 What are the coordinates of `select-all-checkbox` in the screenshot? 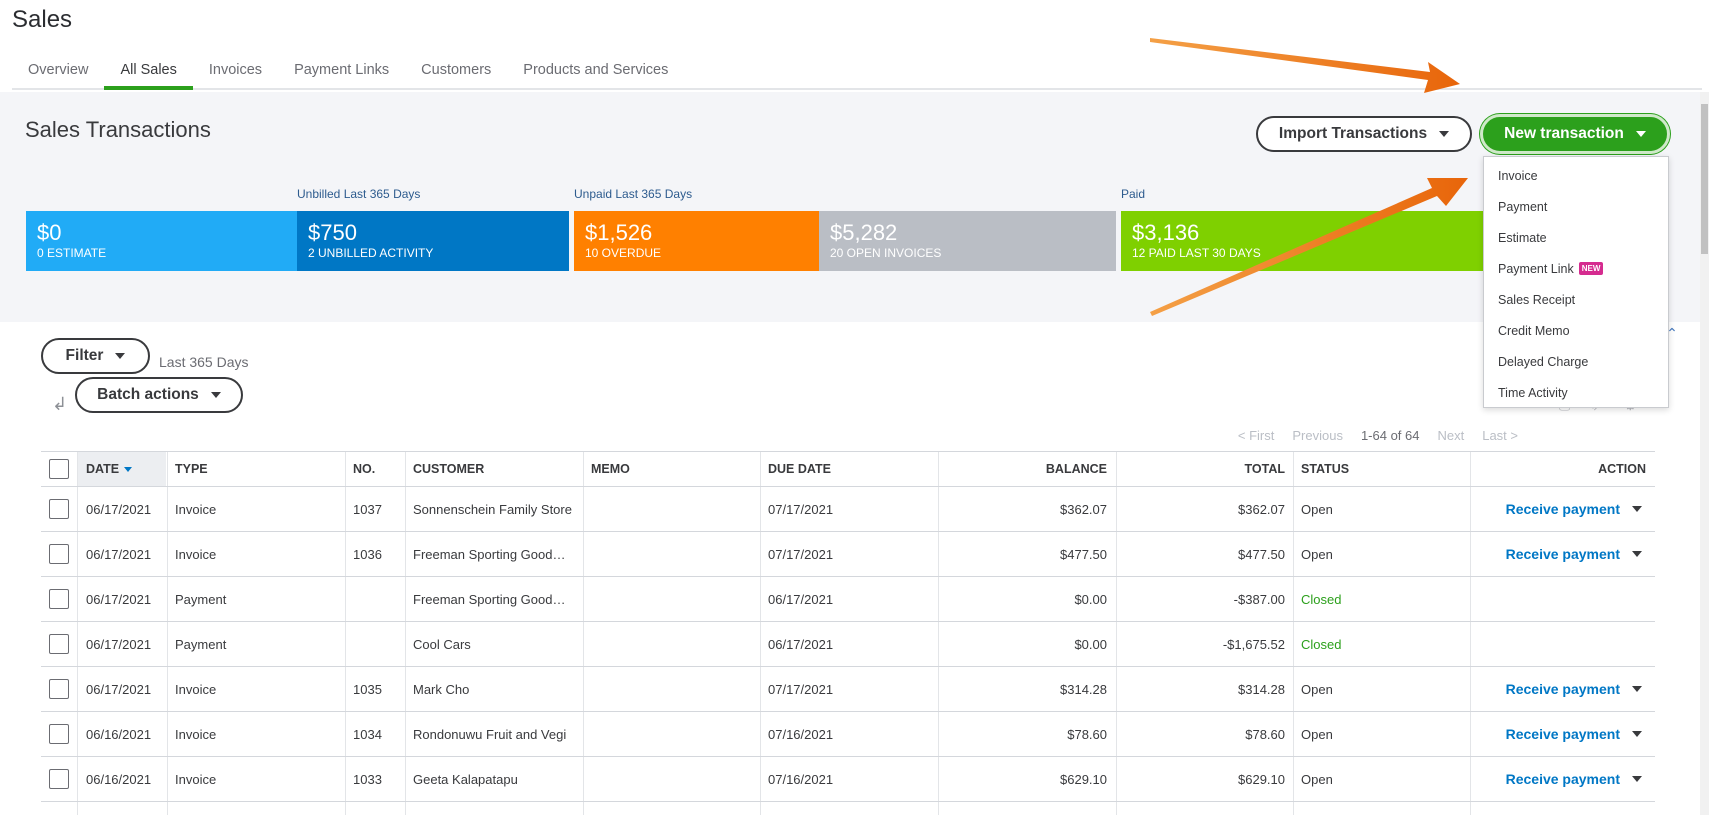 It's located at (59, 469).